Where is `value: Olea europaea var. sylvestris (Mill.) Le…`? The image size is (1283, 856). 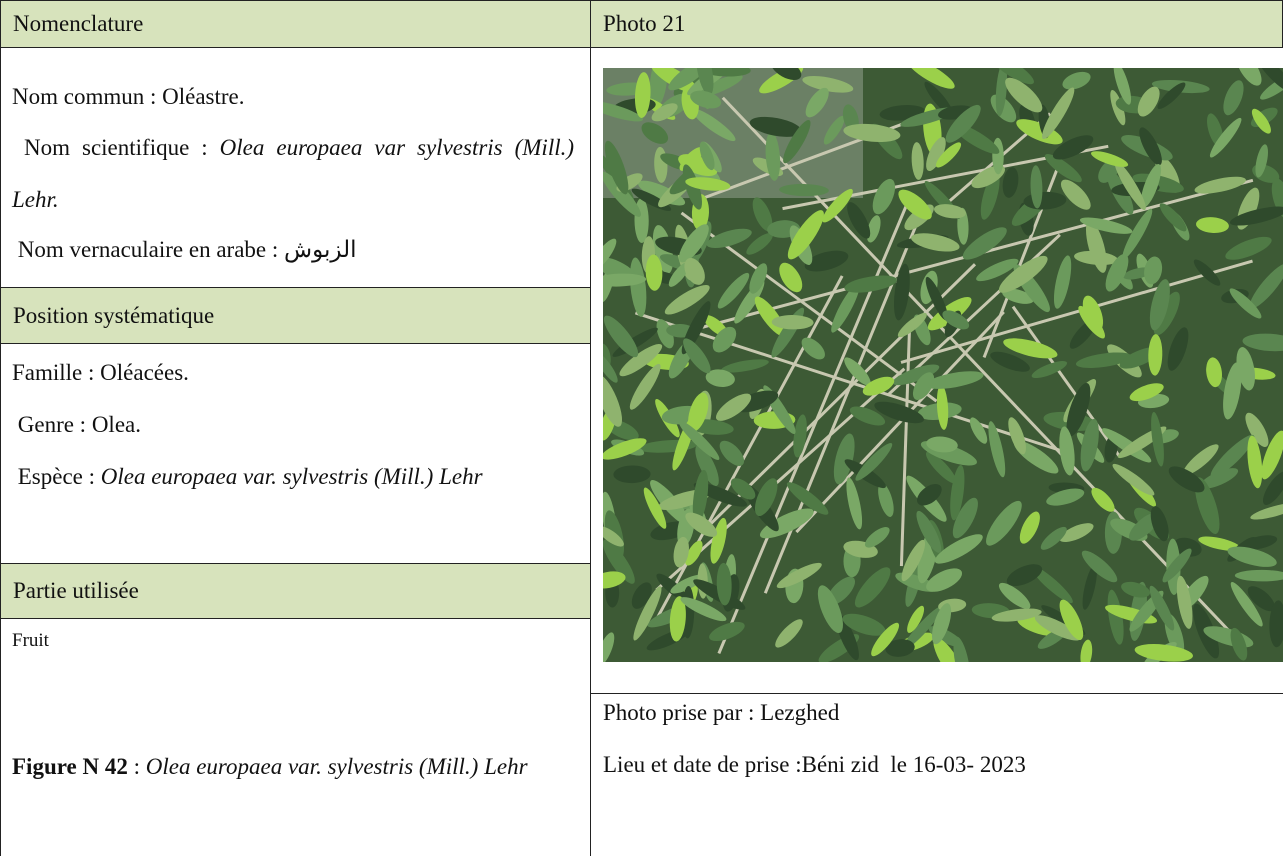
value: Olea europaea var. sylvestris (Mill.) Le… is located at coordinates (291, 476).